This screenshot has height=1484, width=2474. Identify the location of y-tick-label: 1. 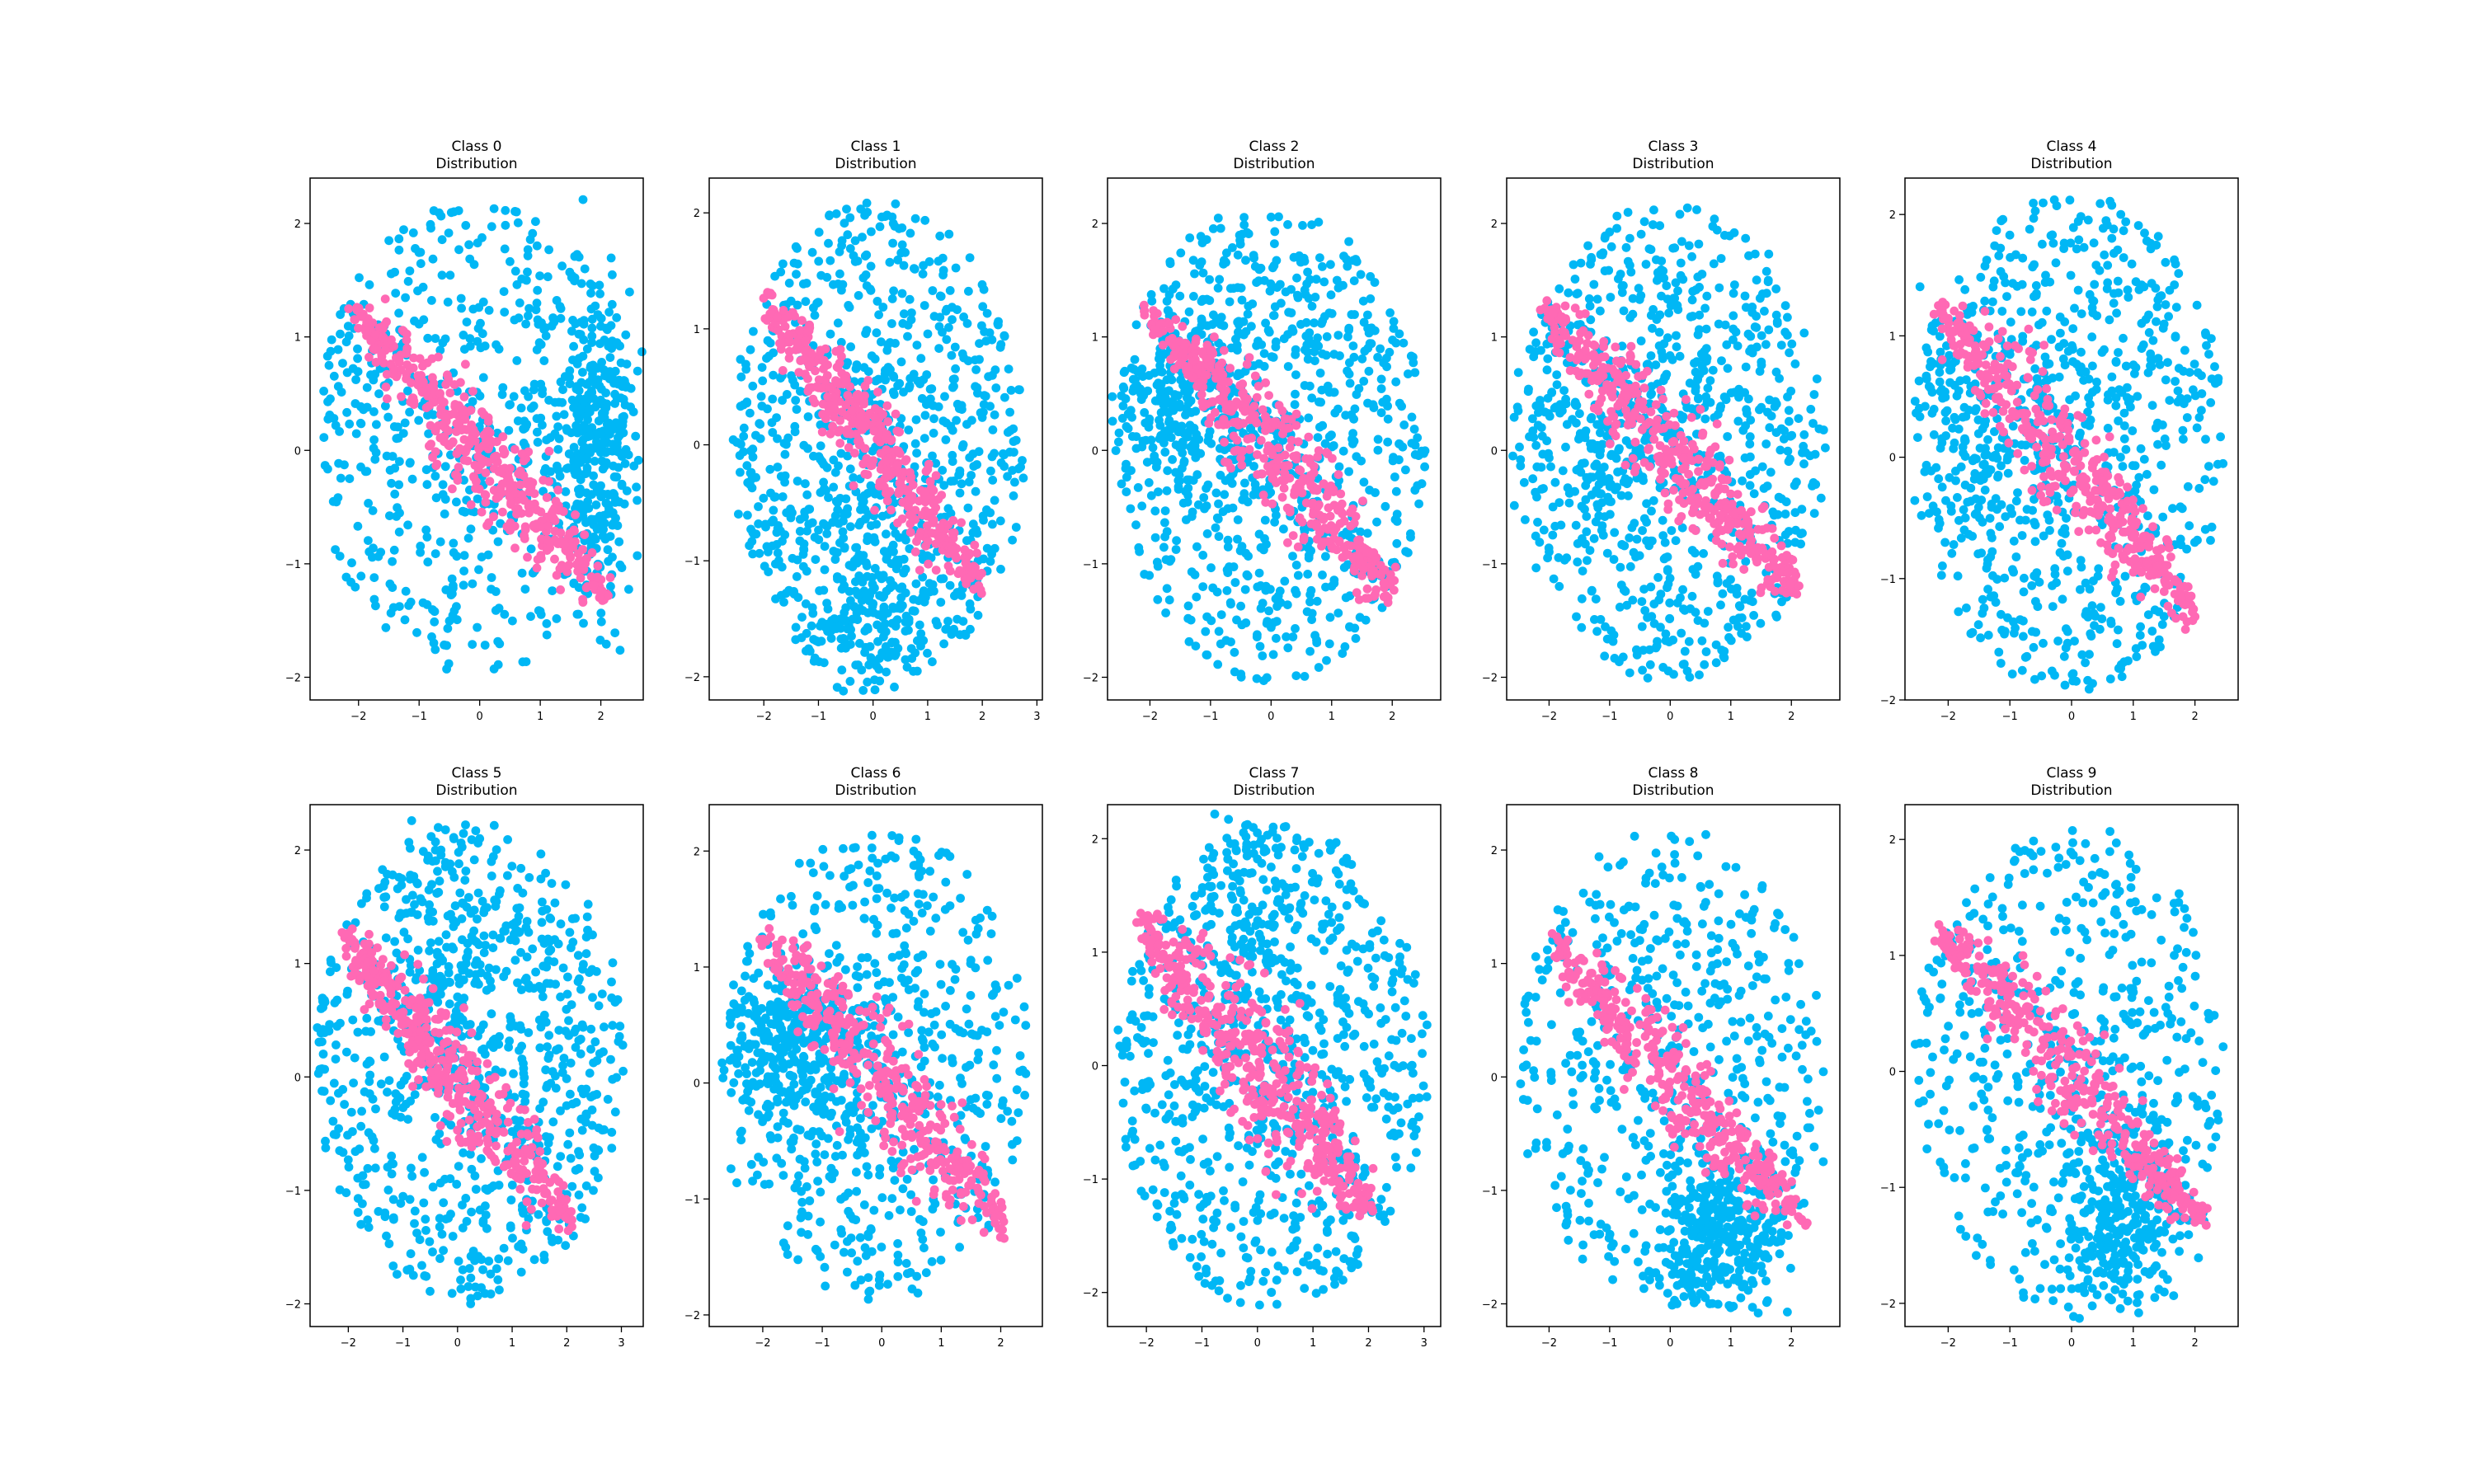
(697, 330).